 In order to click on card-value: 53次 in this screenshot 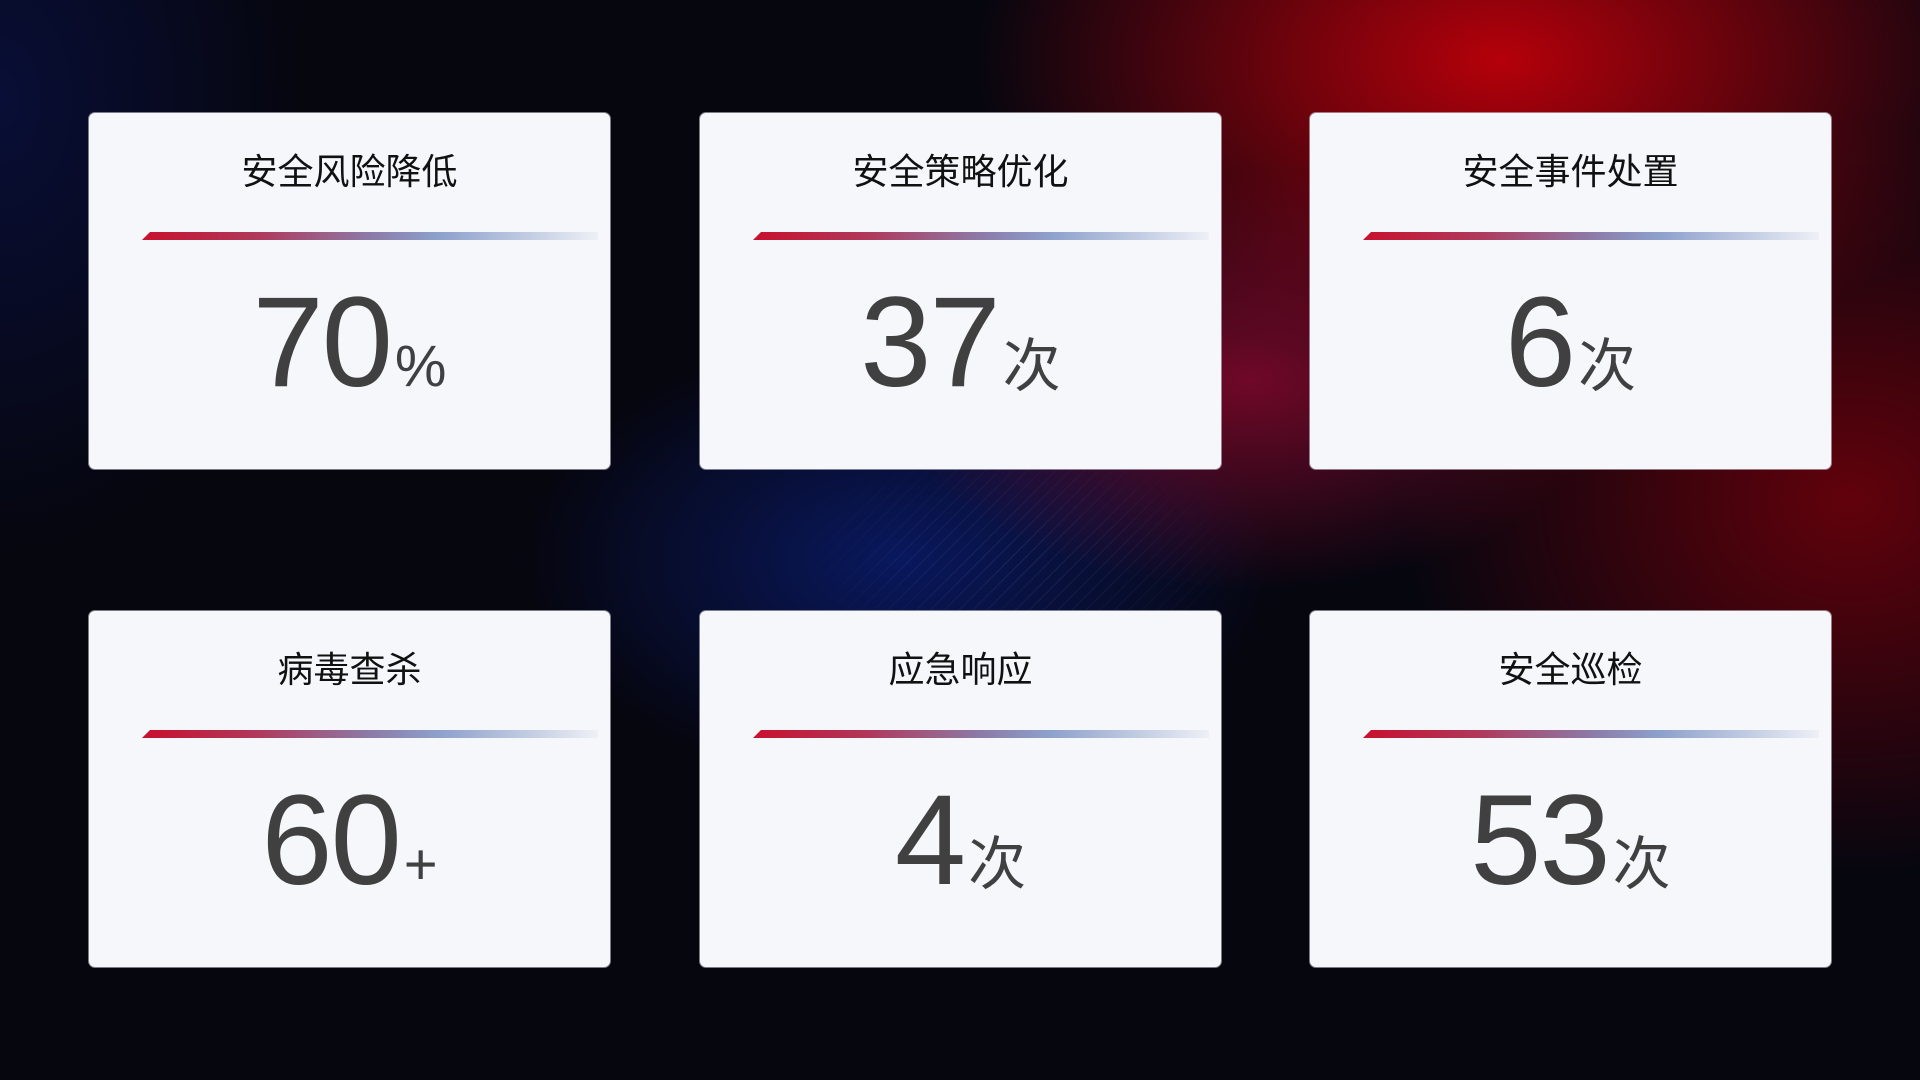, I will do `click(1570, 841)`.